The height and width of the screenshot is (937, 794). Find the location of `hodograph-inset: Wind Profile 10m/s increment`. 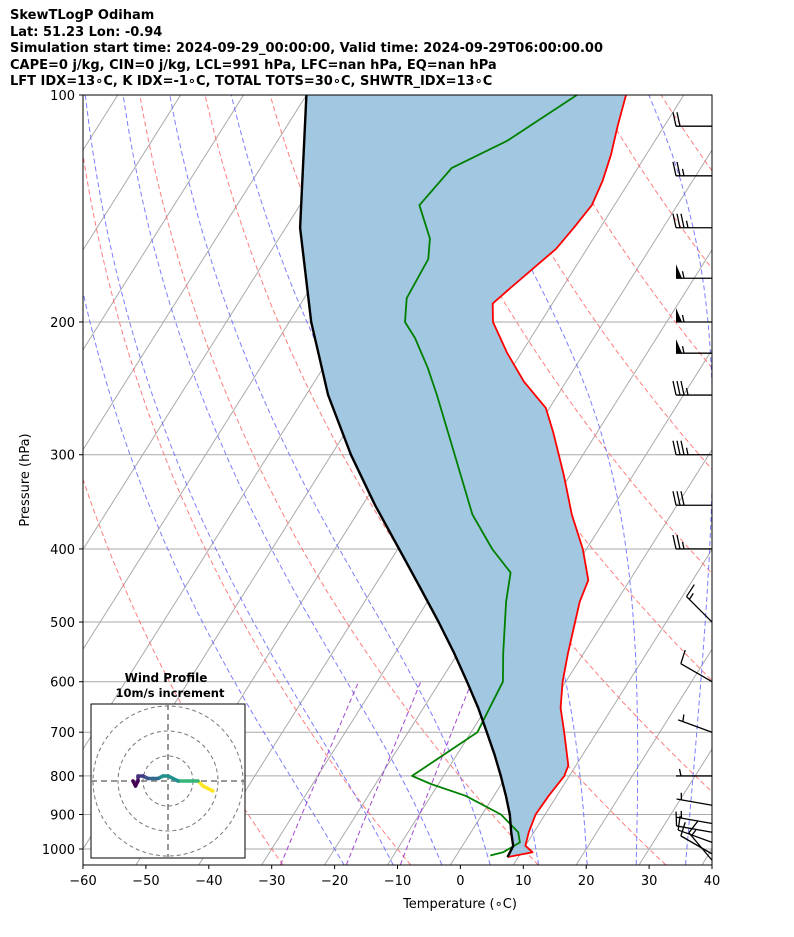

hodograph-inset: Wind Profile 10m/s increment is located at coordinates (168, 765).